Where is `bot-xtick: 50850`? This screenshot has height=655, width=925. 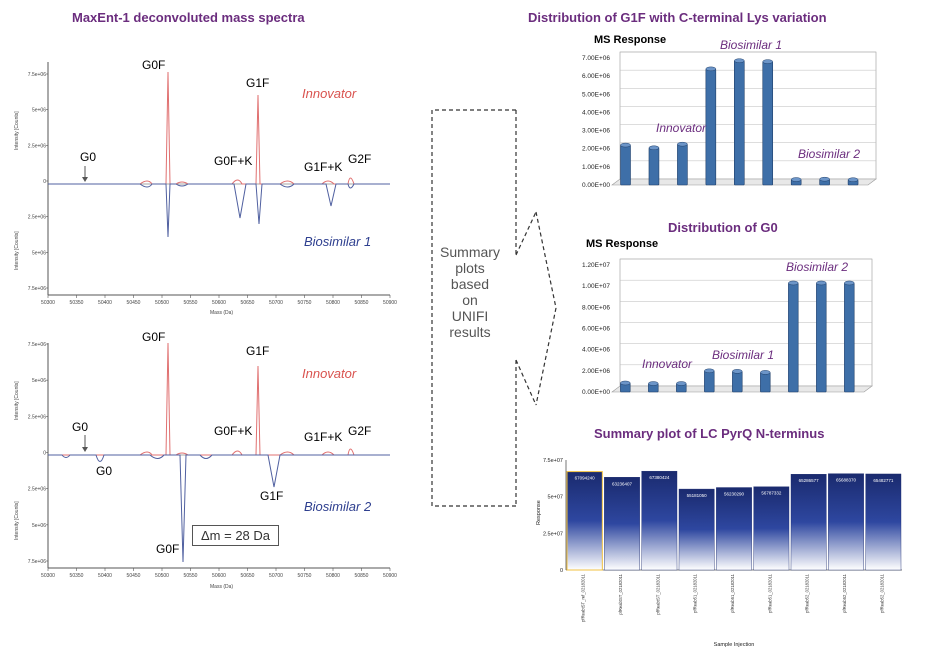 bot-xtick: 50850 is located at coordinates (362, 576).